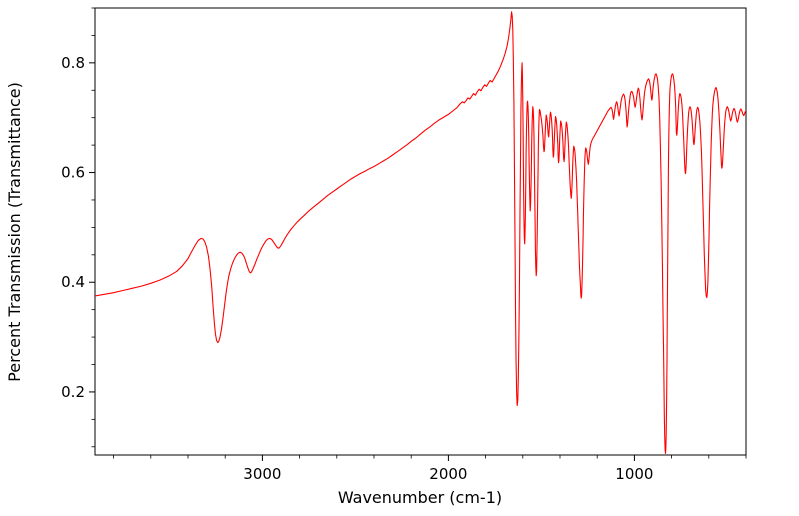  Describe the element at coordinates (448, 474) in the screenshot. I see `x-tick-label: 2000` at that location.